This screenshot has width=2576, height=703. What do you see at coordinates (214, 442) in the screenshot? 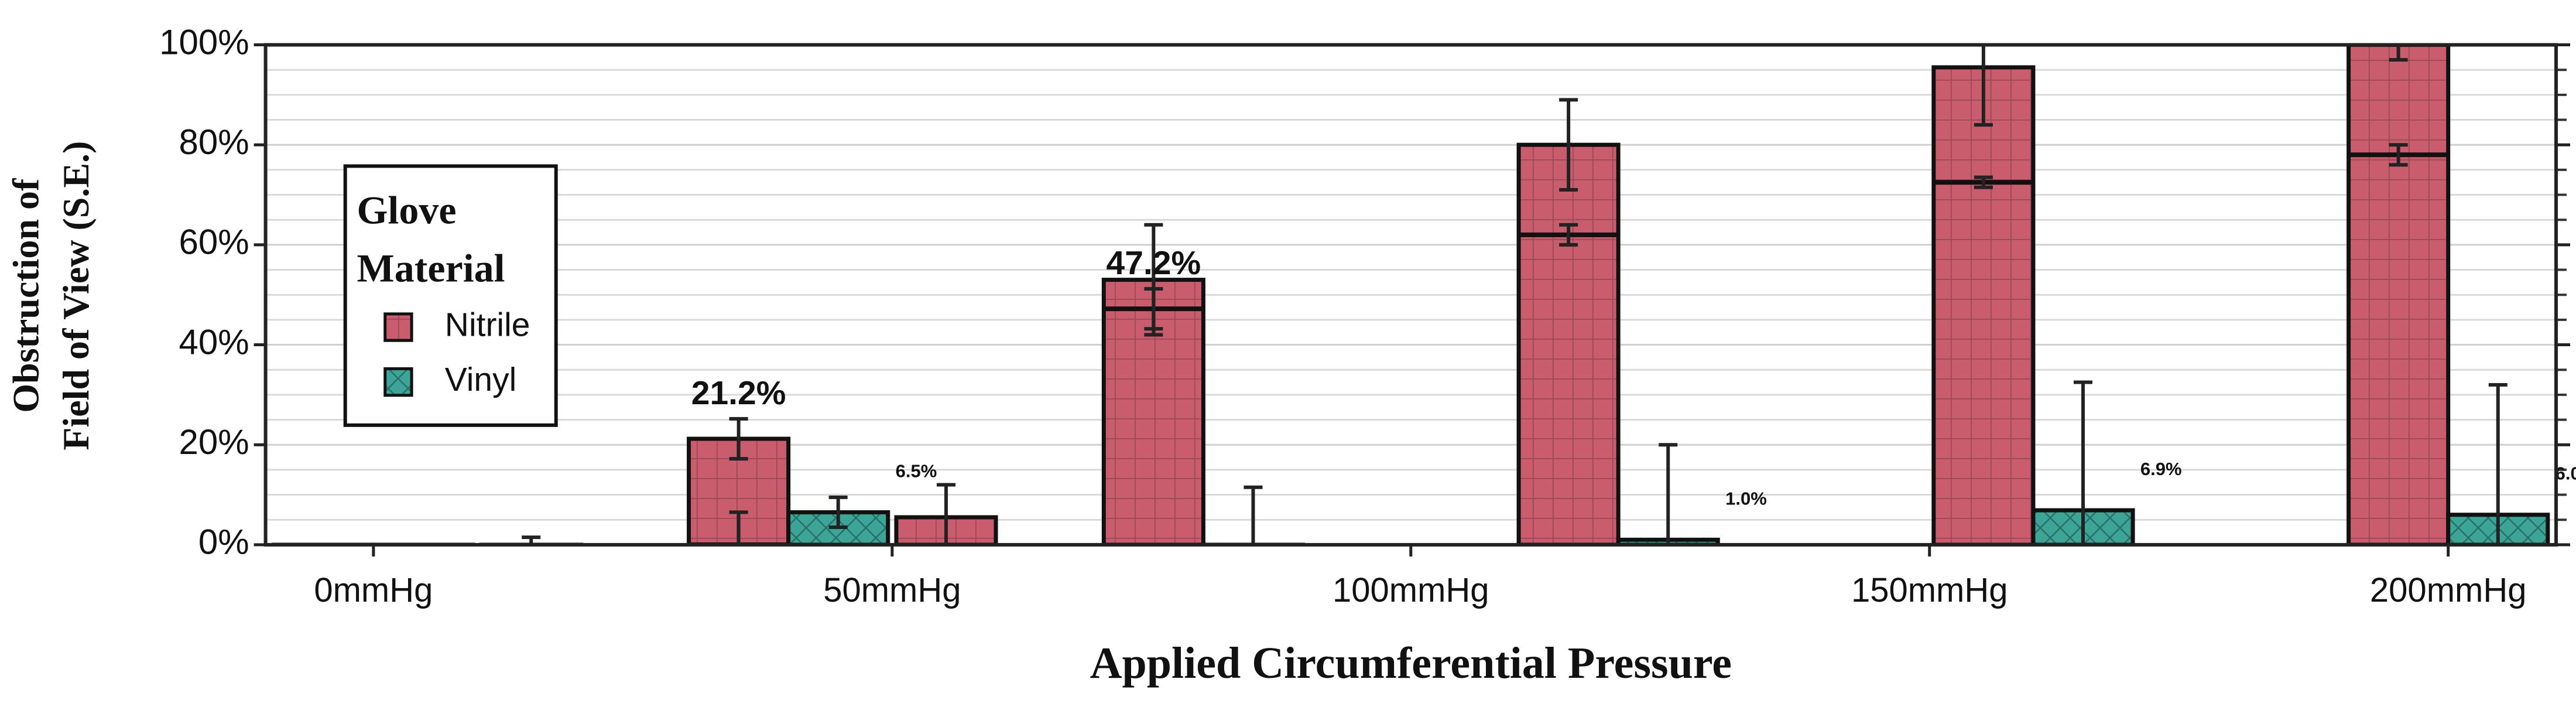
I see `y-tick-label: 20%` at bounding box center [214, 442].